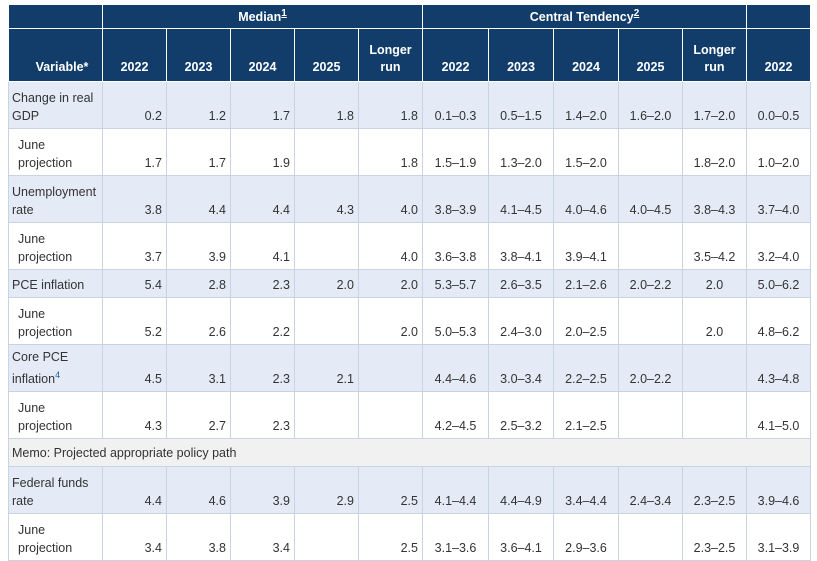  Describe the element at coordinates (778, 152) in the screenshot. I see `range-cell: 1.0–2.0` at that location.